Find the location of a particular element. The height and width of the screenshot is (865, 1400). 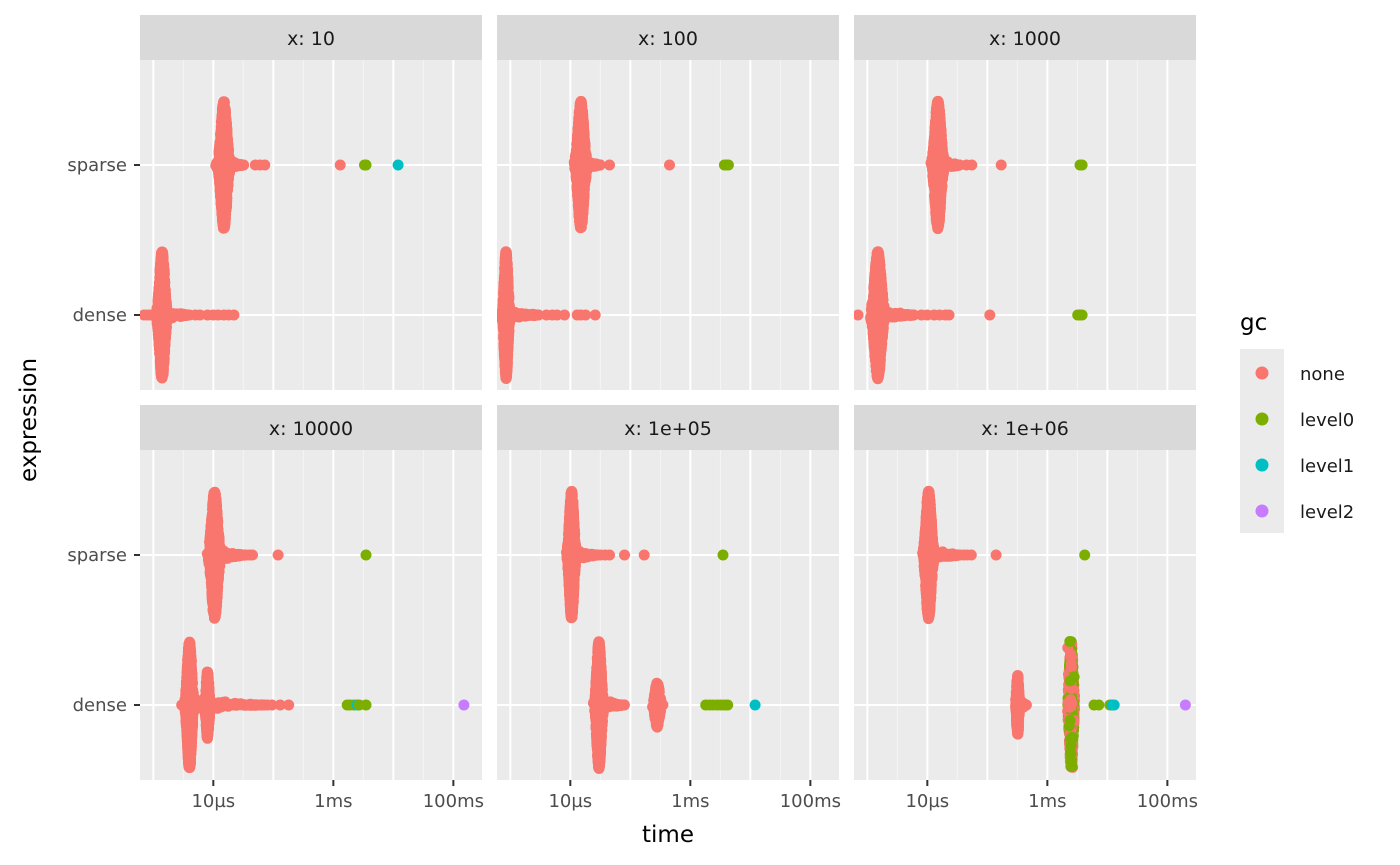

facet-strip-label: x: 10 is located at coordinates (311, 39).